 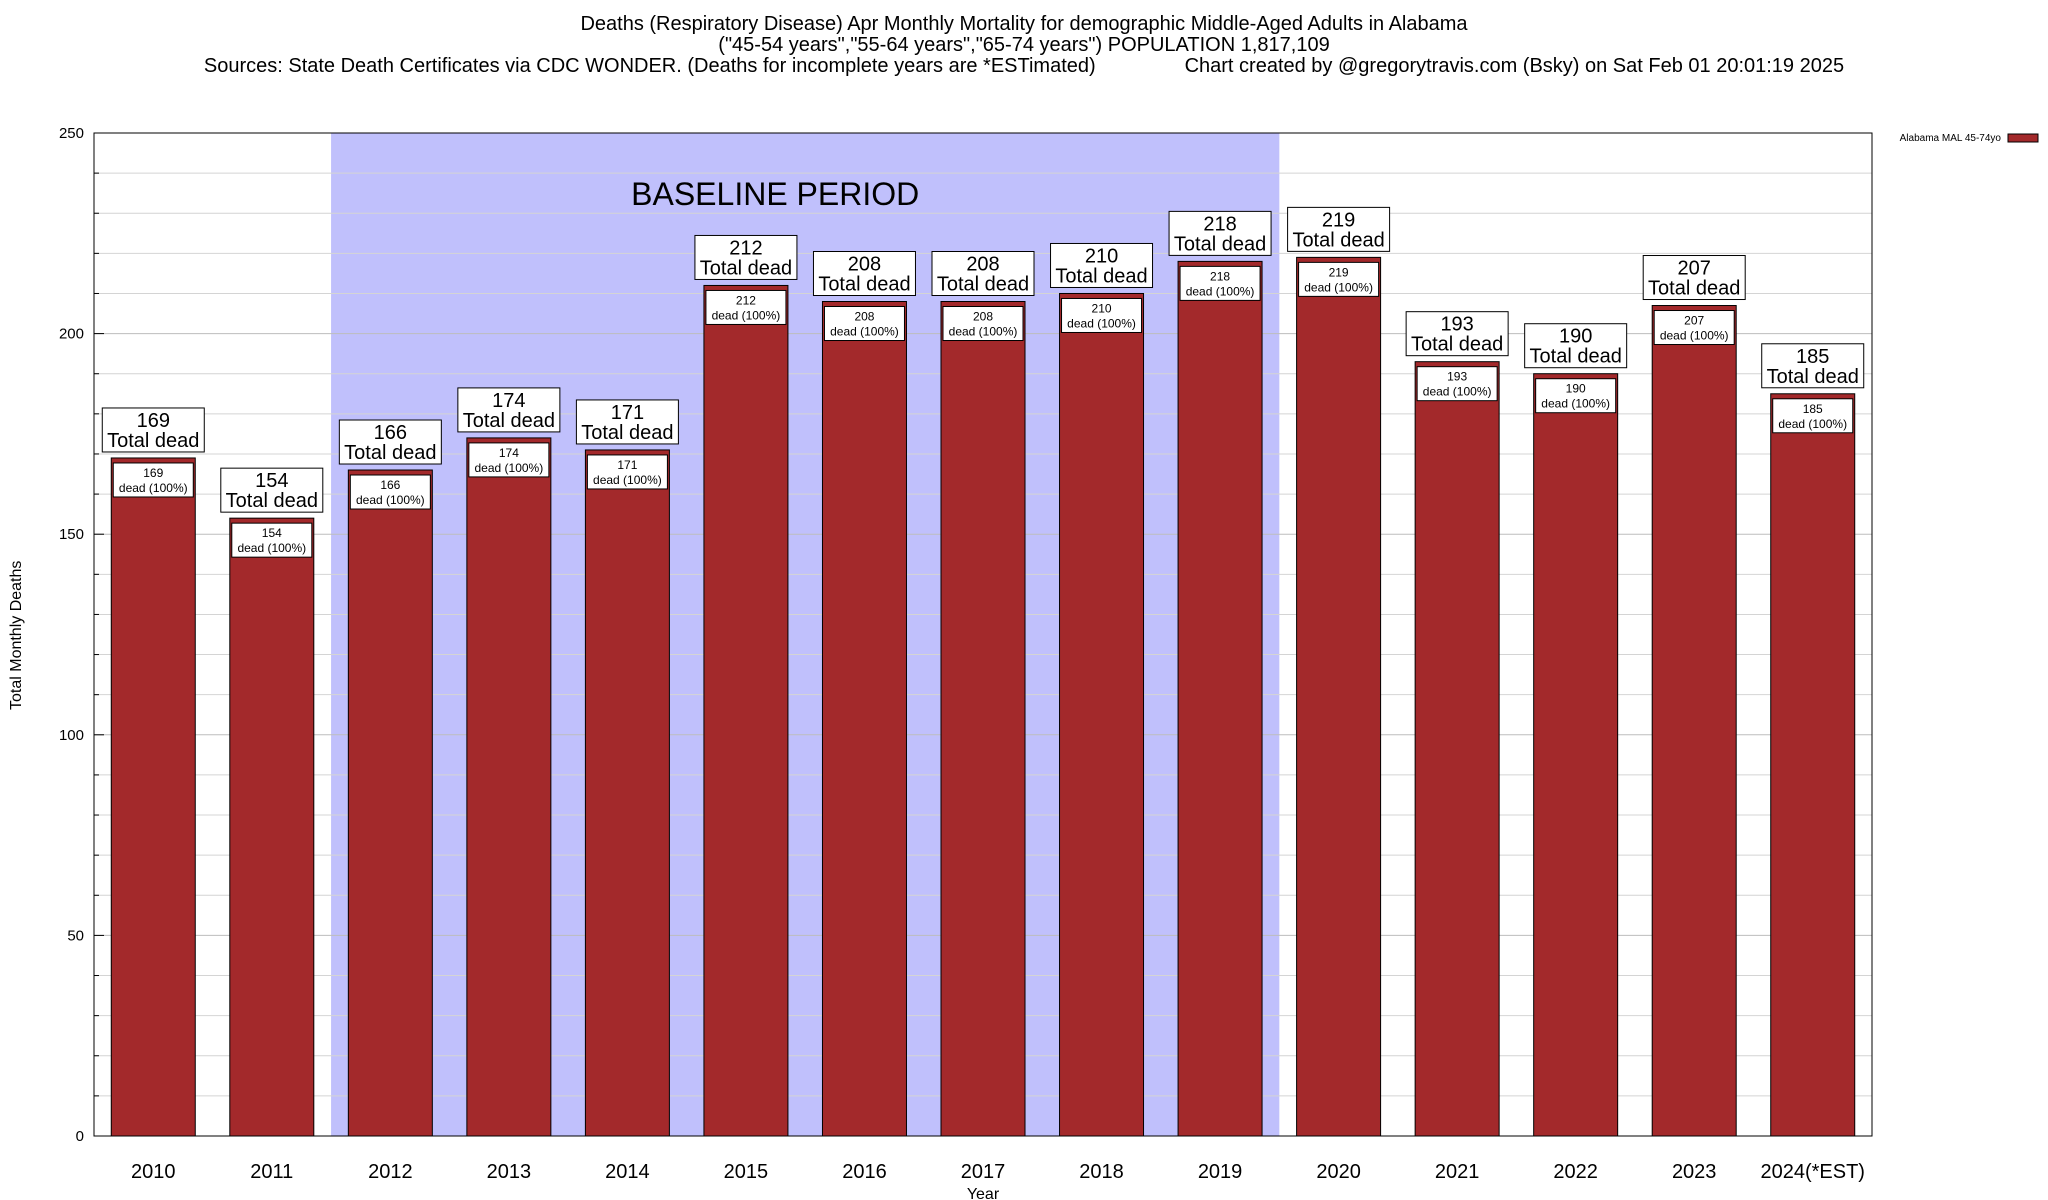 I want to click on total-label-count: 171, so click(x=627, y=413).